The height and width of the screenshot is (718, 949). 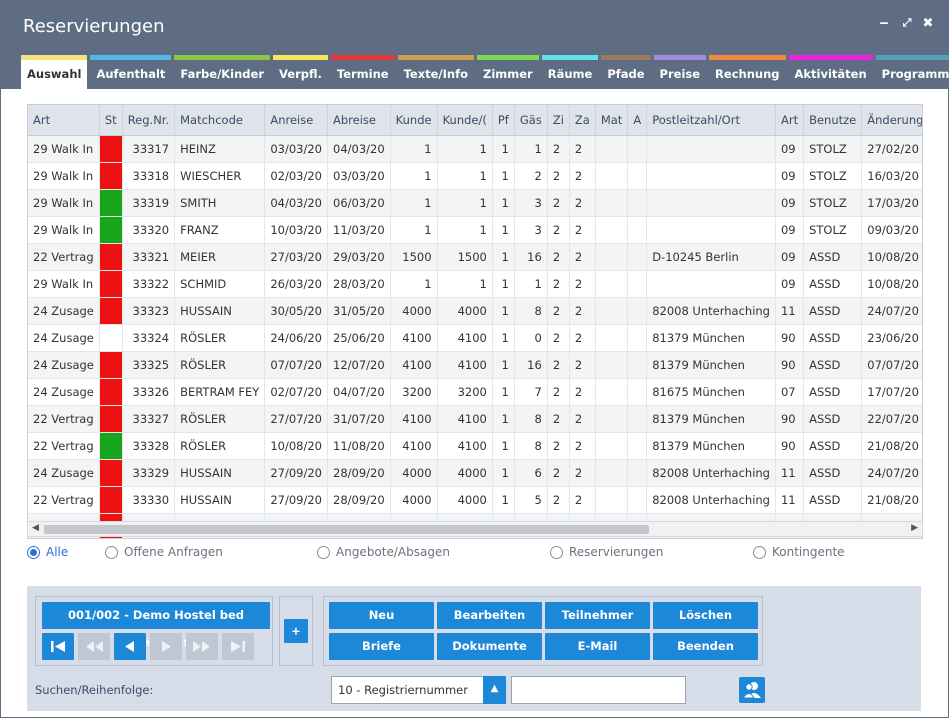 What do you see at coordinates (790, 176) in the screenshot?
I see `table-cell: 09` at bounding box center [790, 176].